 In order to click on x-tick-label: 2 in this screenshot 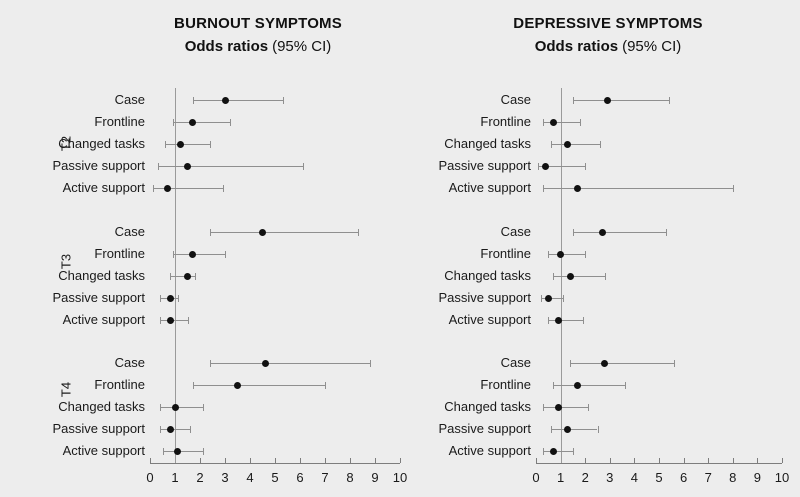, I will do `click(200, 477)`.